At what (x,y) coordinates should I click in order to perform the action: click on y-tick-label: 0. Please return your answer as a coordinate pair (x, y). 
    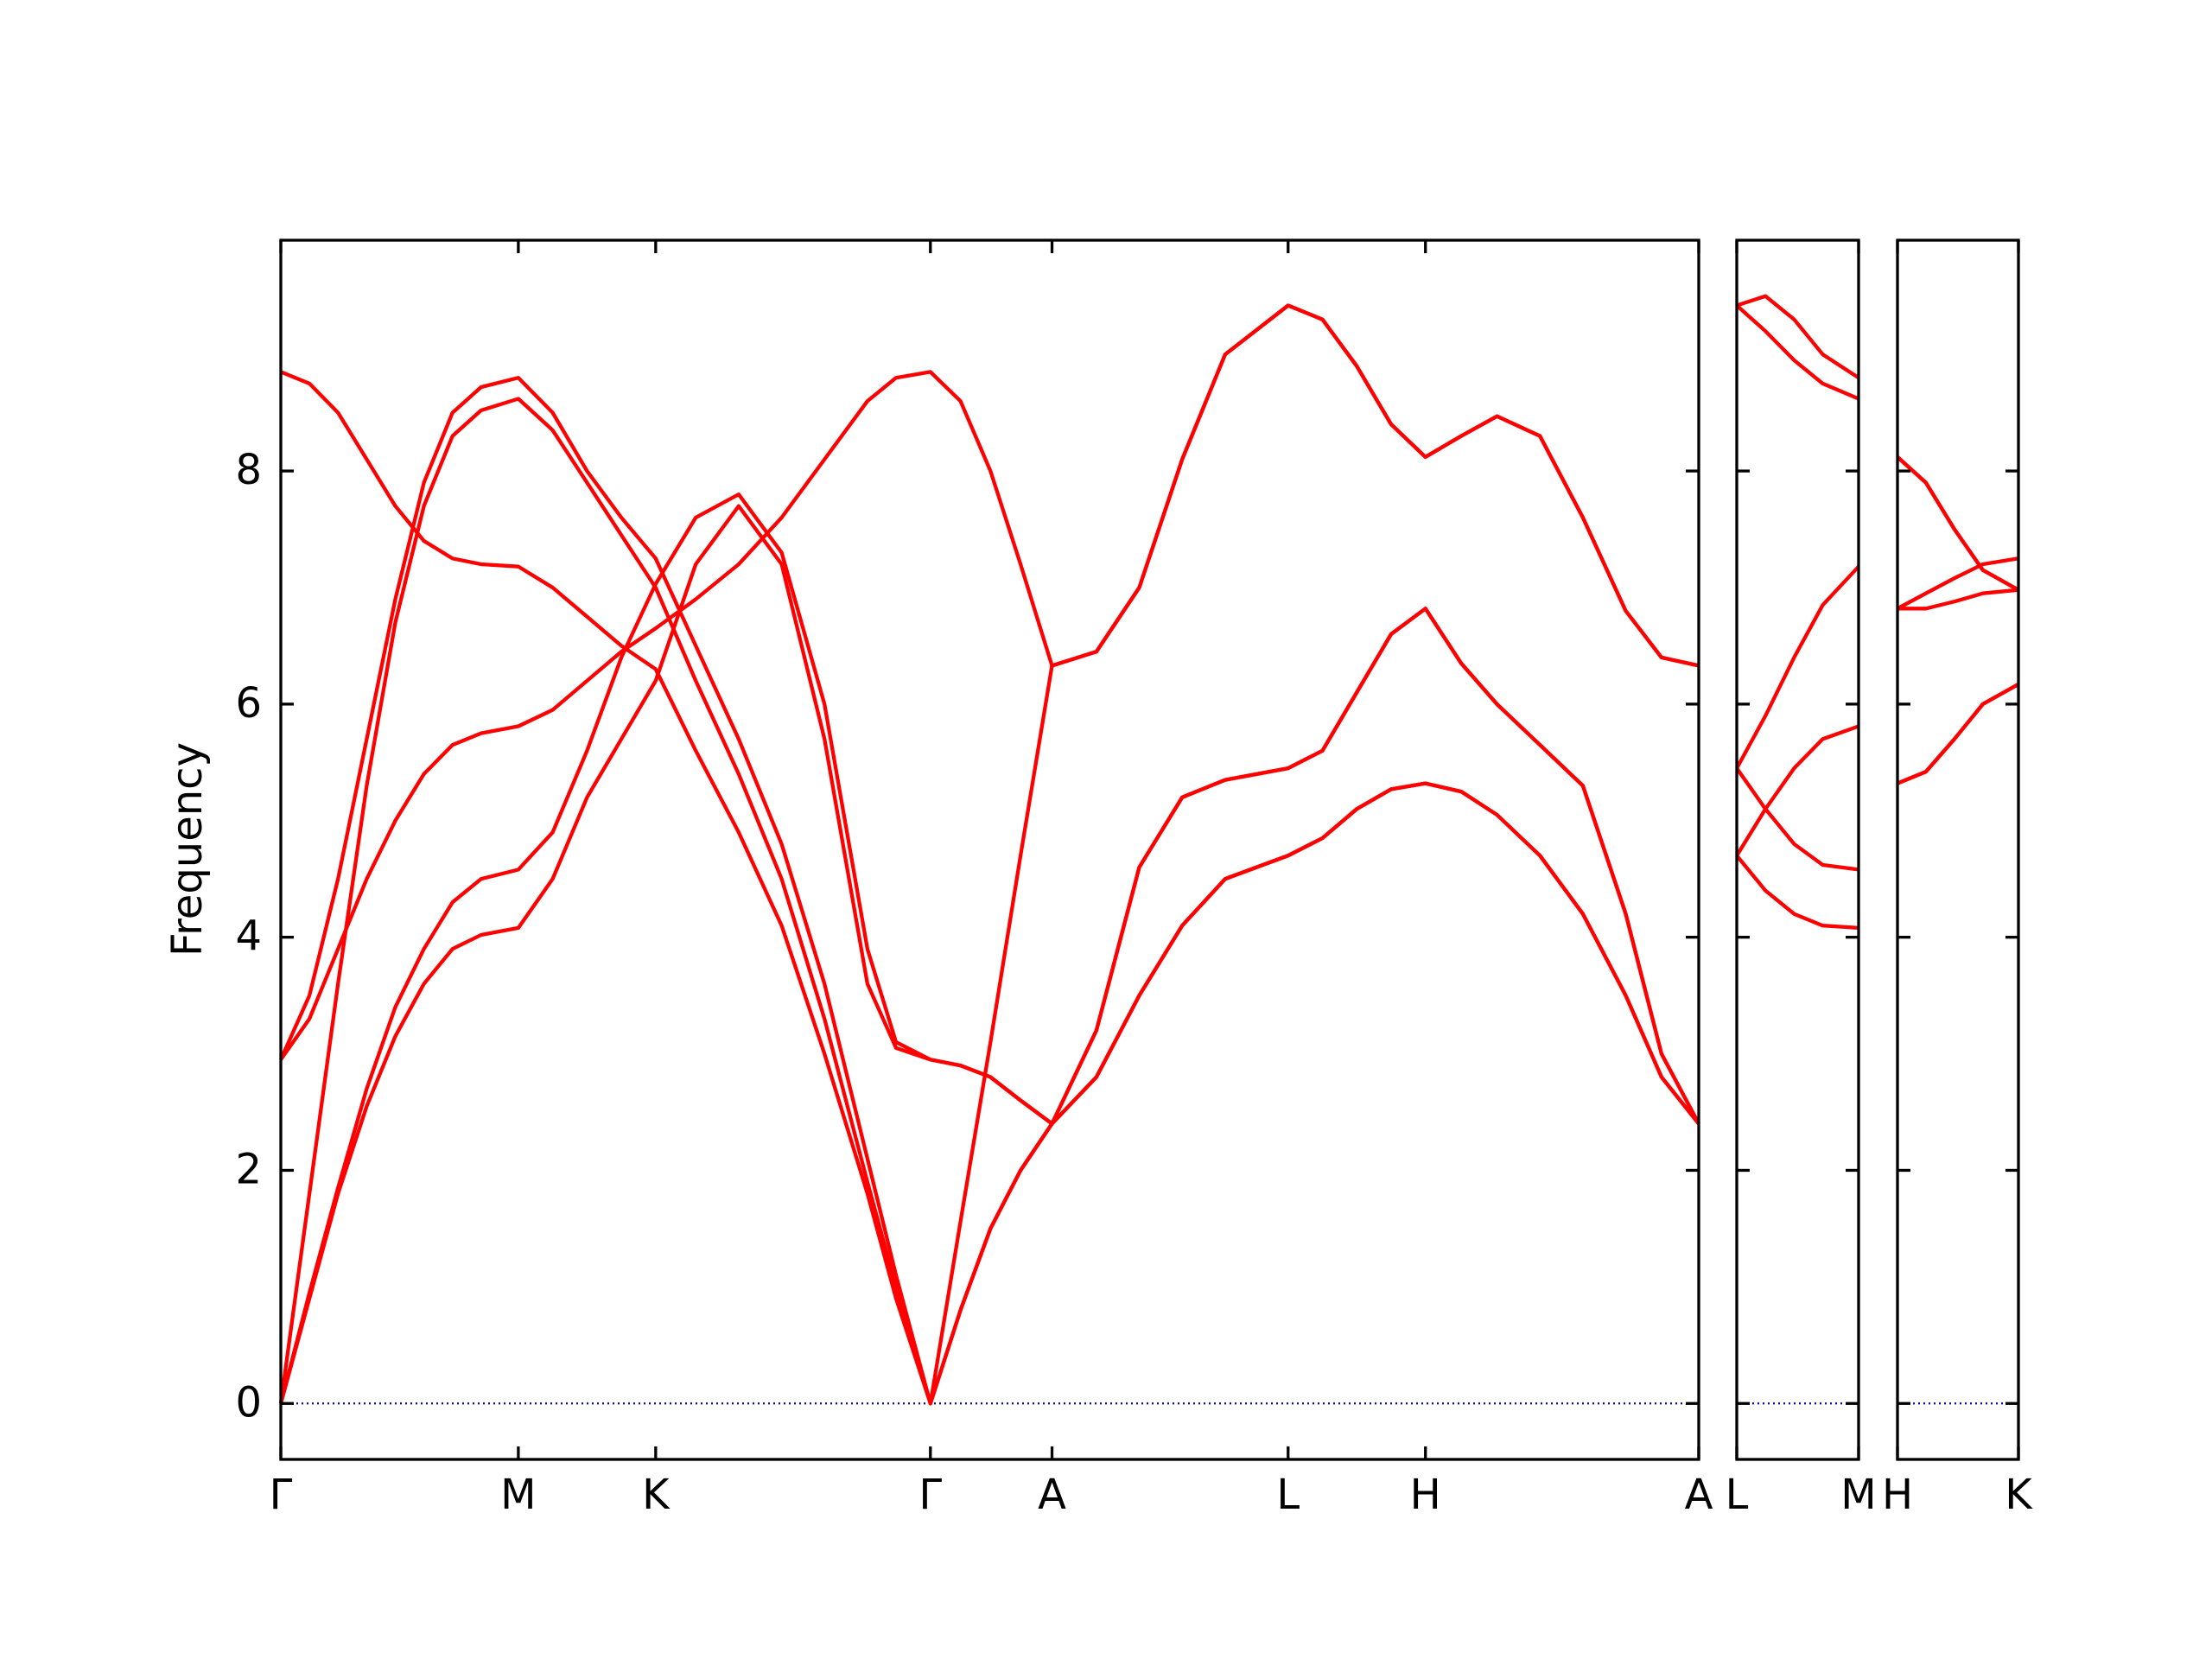
    Looking at the image, I should click on (248, 1402).